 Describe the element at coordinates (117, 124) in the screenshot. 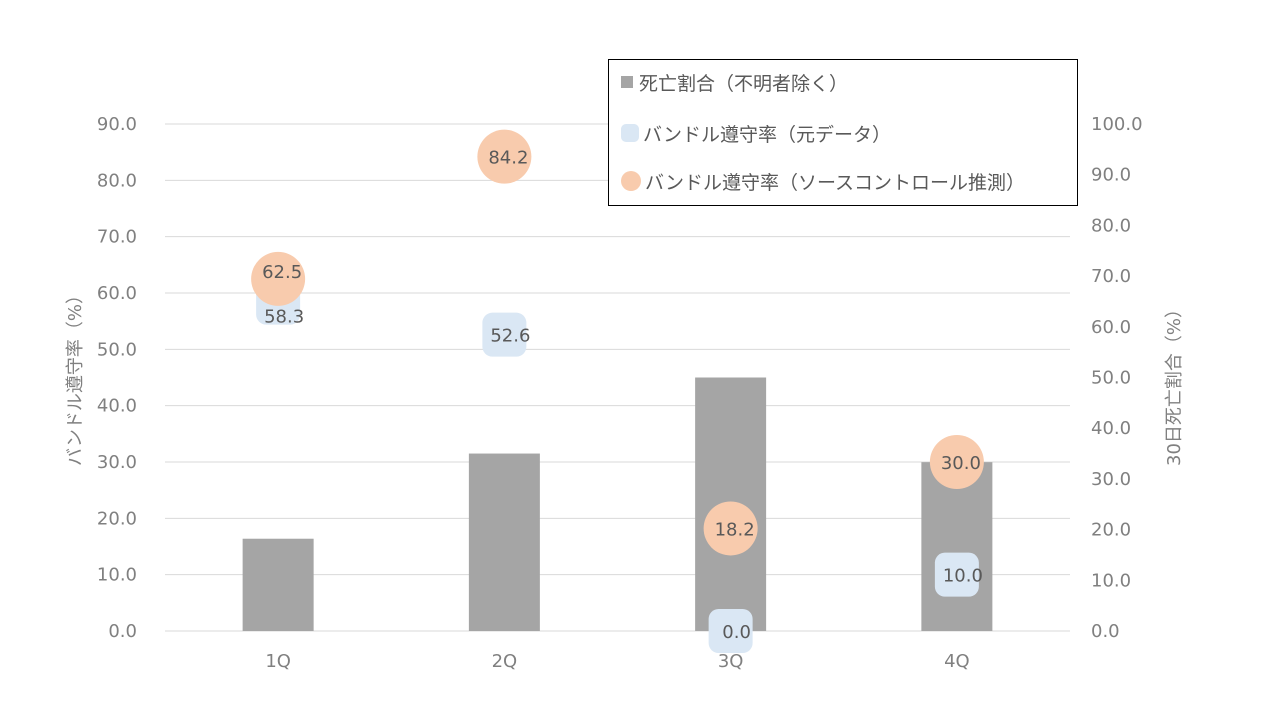

I see `left-tick-label: 90.0` at that location.